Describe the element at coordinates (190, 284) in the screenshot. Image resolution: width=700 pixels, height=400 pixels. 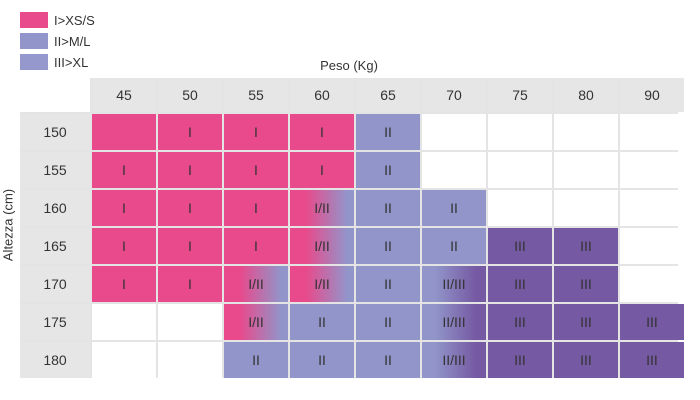
I see `size-cell-170-50: I` at that location.